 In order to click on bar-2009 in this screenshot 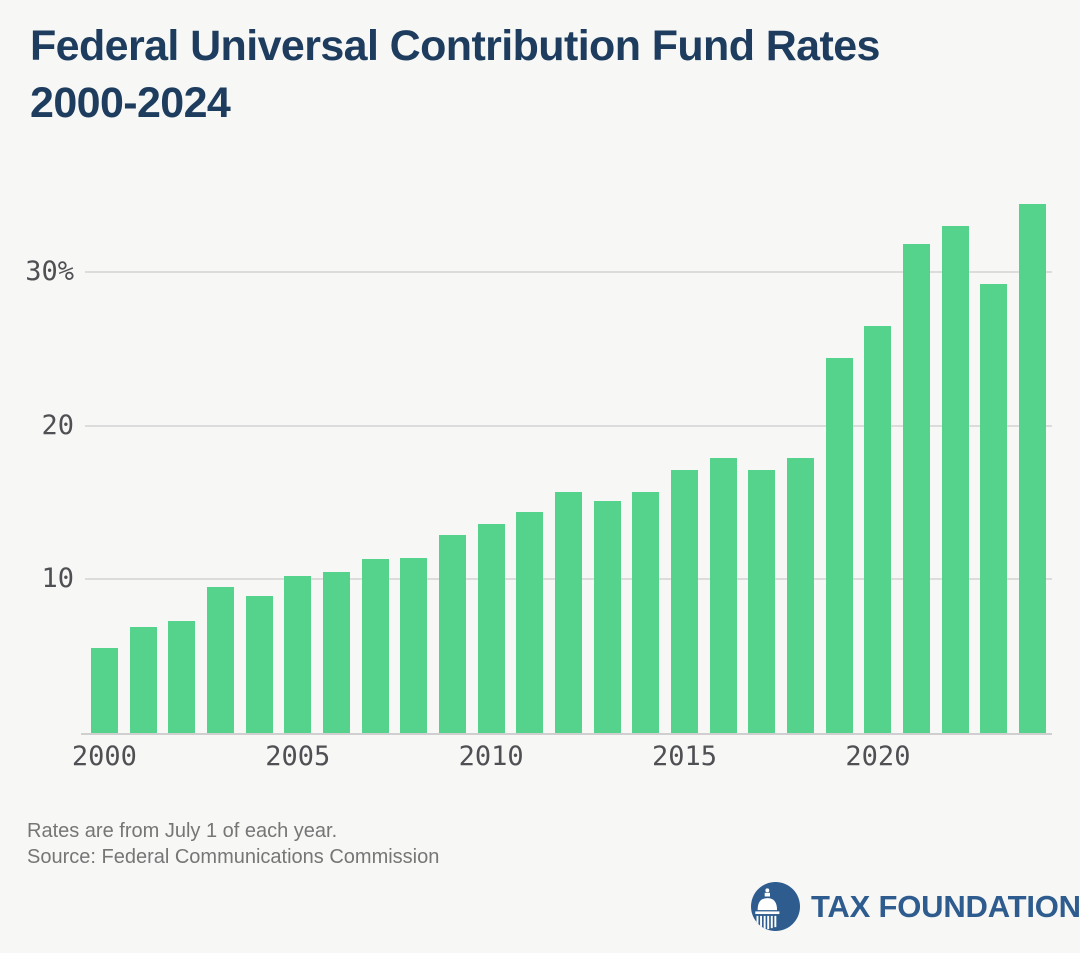, I will do `click(452, 633)`.